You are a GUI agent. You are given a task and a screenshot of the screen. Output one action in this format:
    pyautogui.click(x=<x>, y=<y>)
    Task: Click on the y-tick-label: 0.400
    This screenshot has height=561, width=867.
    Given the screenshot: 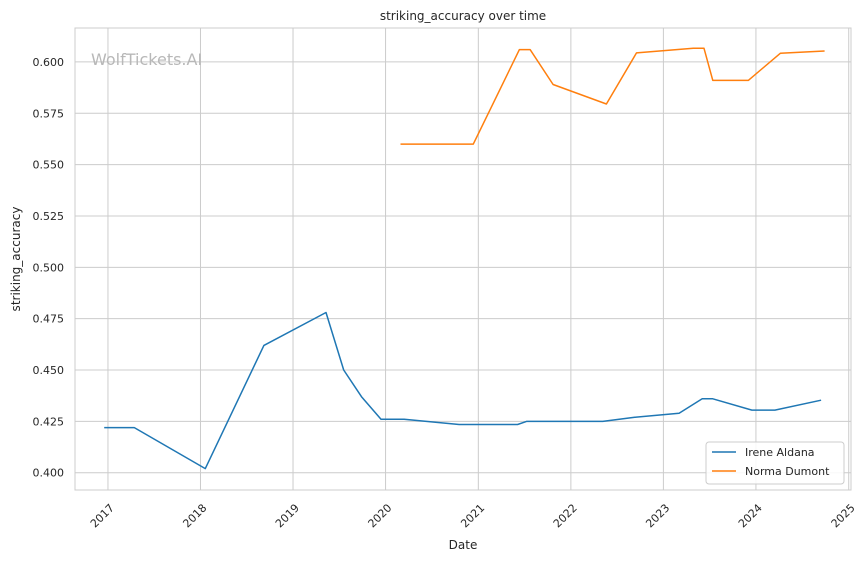 What is the action you would take?
    pyautogui.click(x=49, y=473)
    